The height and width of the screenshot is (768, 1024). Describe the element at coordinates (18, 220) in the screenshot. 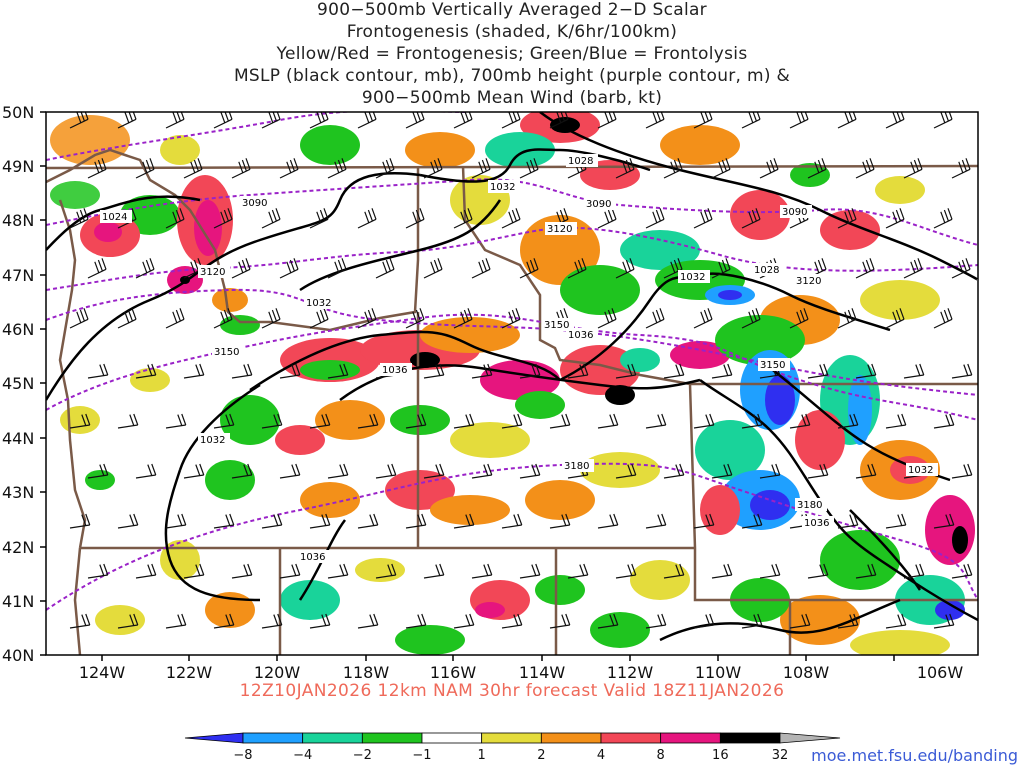

I see `lat-label: 48N` at that location.